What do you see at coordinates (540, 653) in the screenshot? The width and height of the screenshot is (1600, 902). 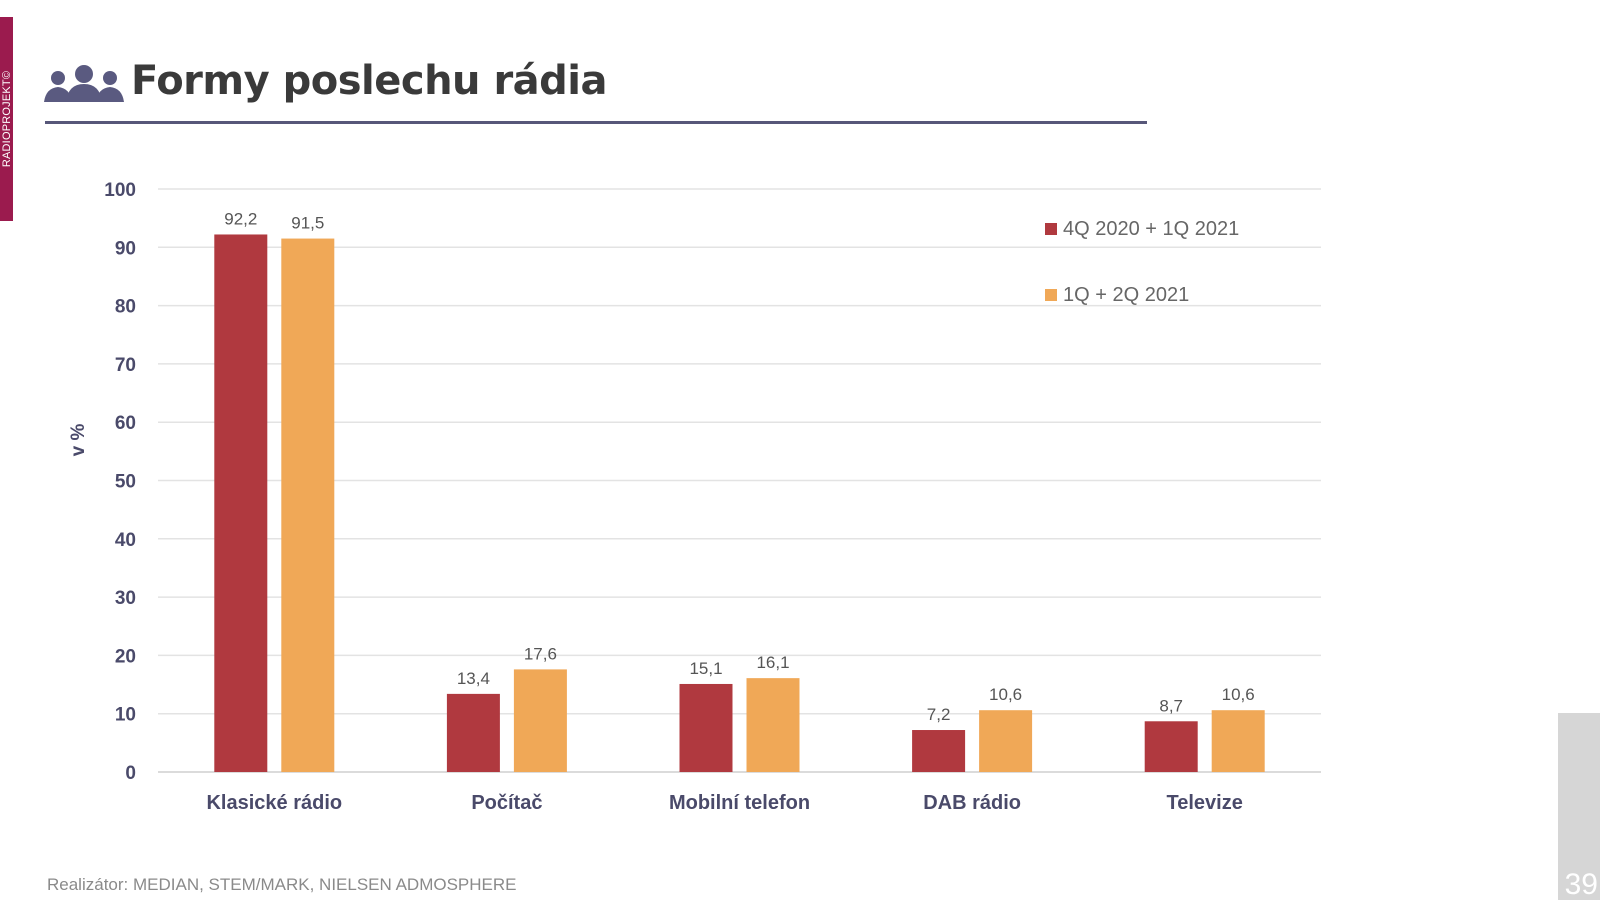 I see `data-label: 17,6` at bounding box center [540, 653].